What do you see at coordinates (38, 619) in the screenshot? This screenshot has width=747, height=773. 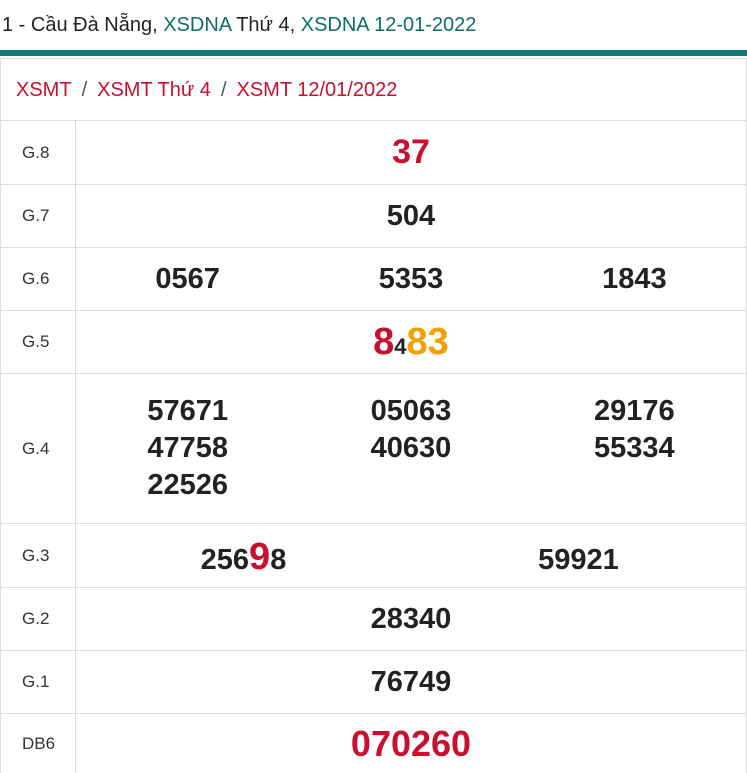 I see `prize-label: G.2` at bounding box center [38, 619].